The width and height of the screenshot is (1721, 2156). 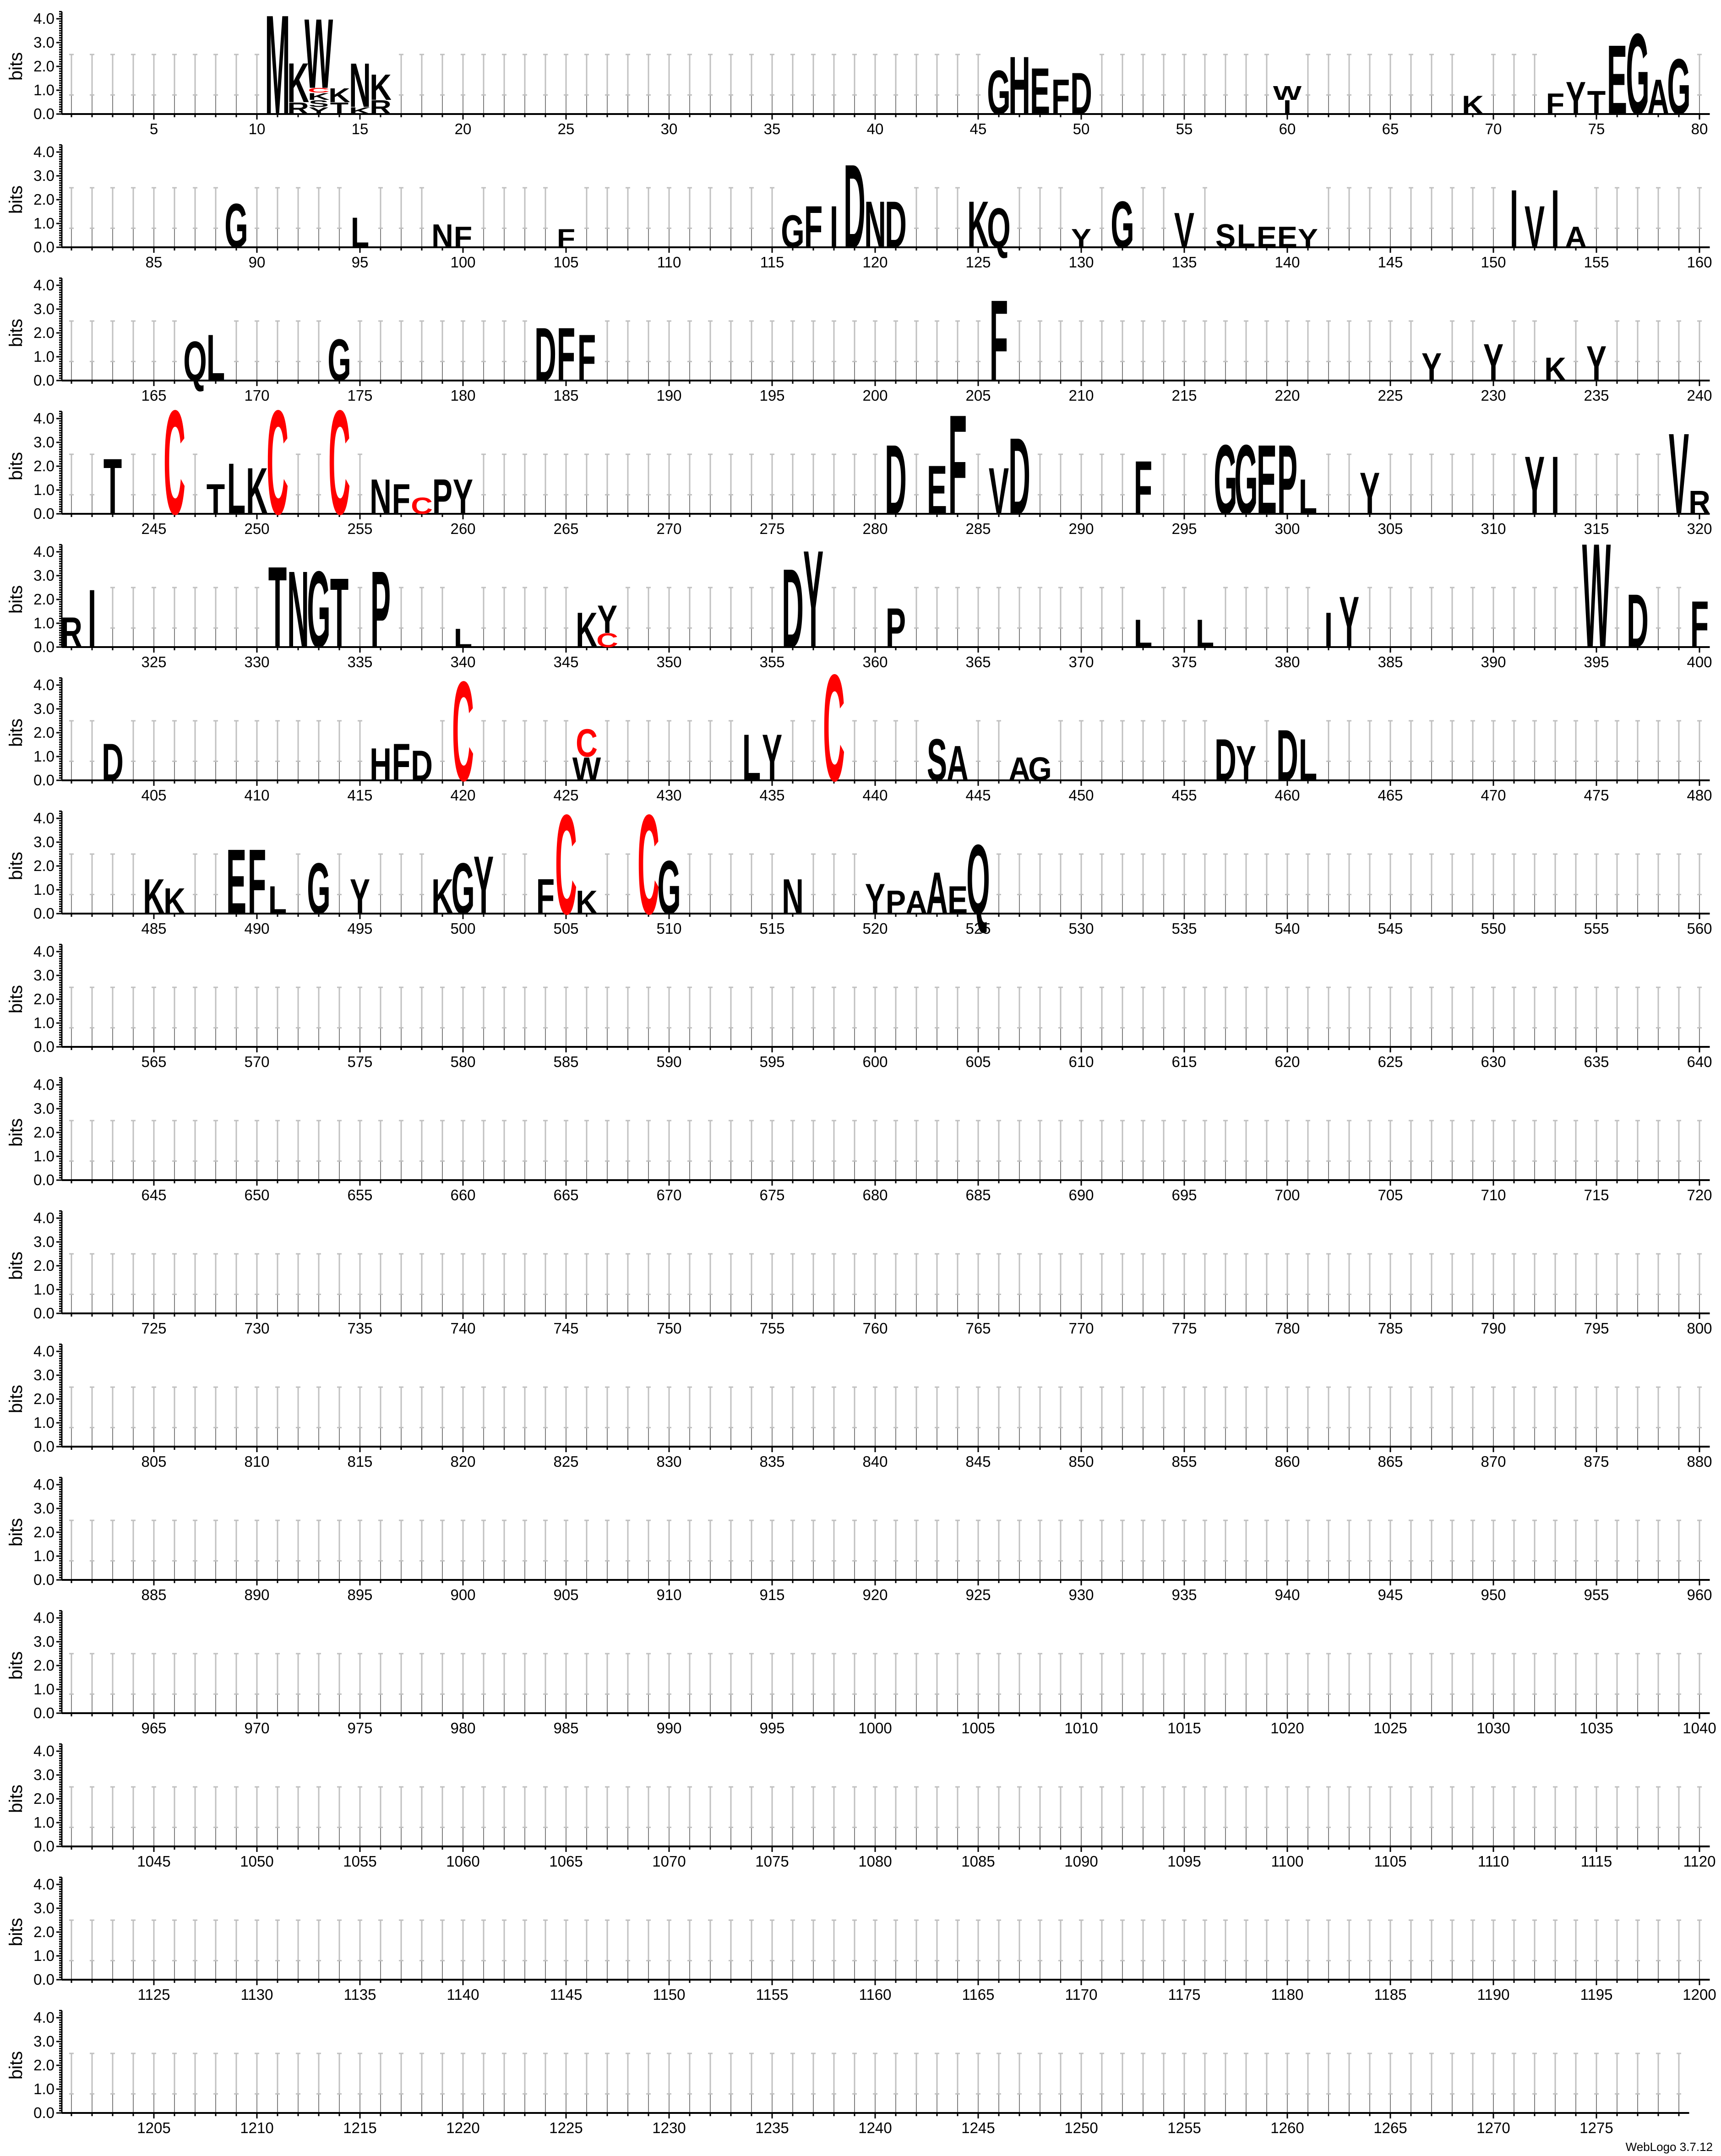 I want to click on x-tick-label: 215, so click(x=1184, y=395).